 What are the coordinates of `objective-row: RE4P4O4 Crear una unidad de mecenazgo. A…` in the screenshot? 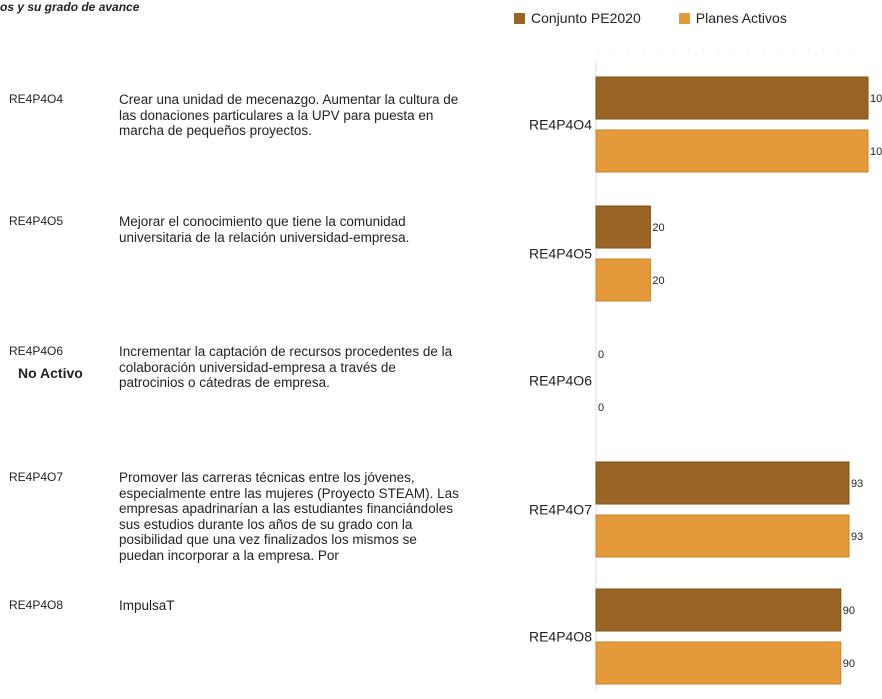 It's located at (235, 122).